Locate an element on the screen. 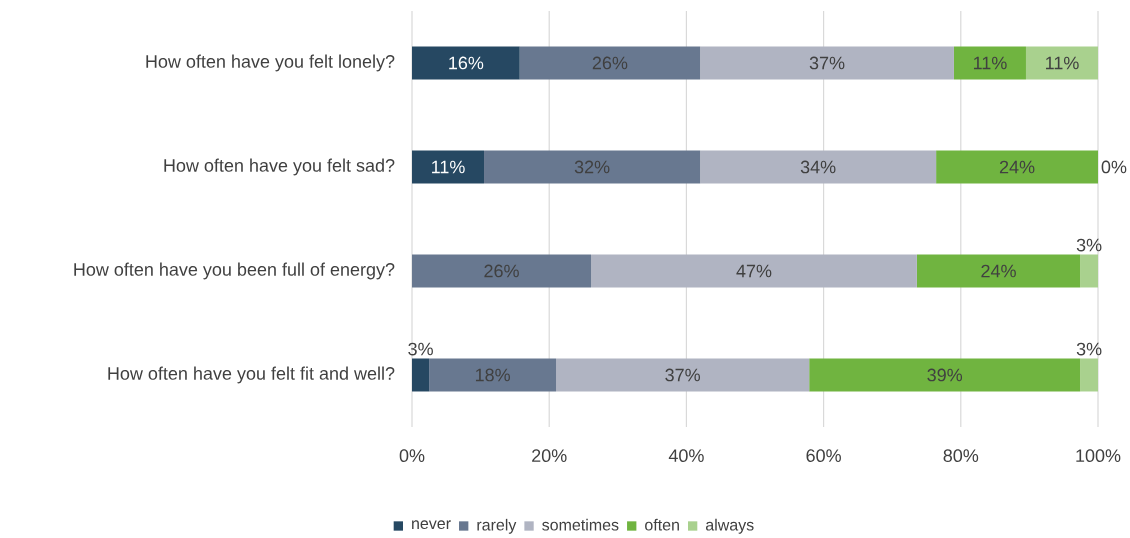 Image resolution: width=1130 pixels, height=538 pixels. data-label: 32% is located at coordinates (592, 167).